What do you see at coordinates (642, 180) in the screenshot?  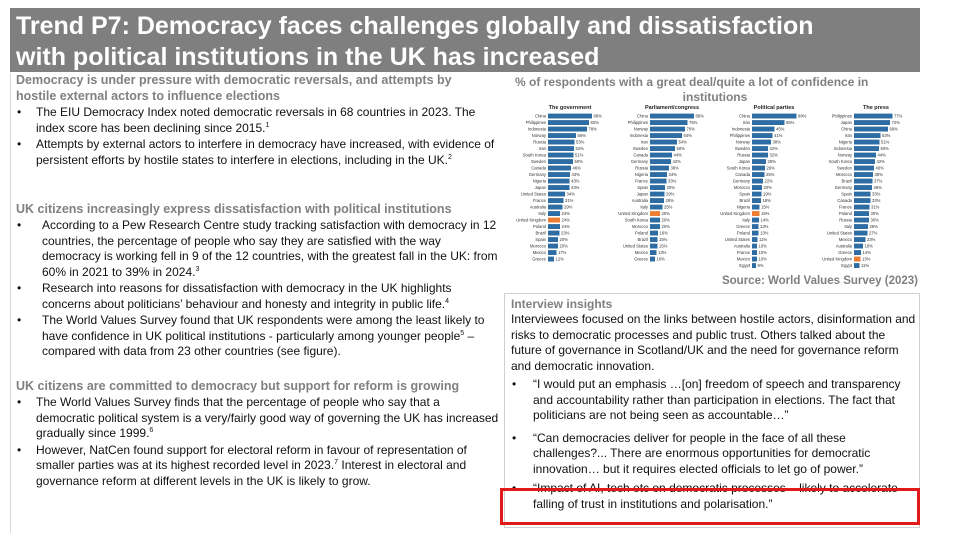 I see `category-label: France` at bounding box center [642, 180].